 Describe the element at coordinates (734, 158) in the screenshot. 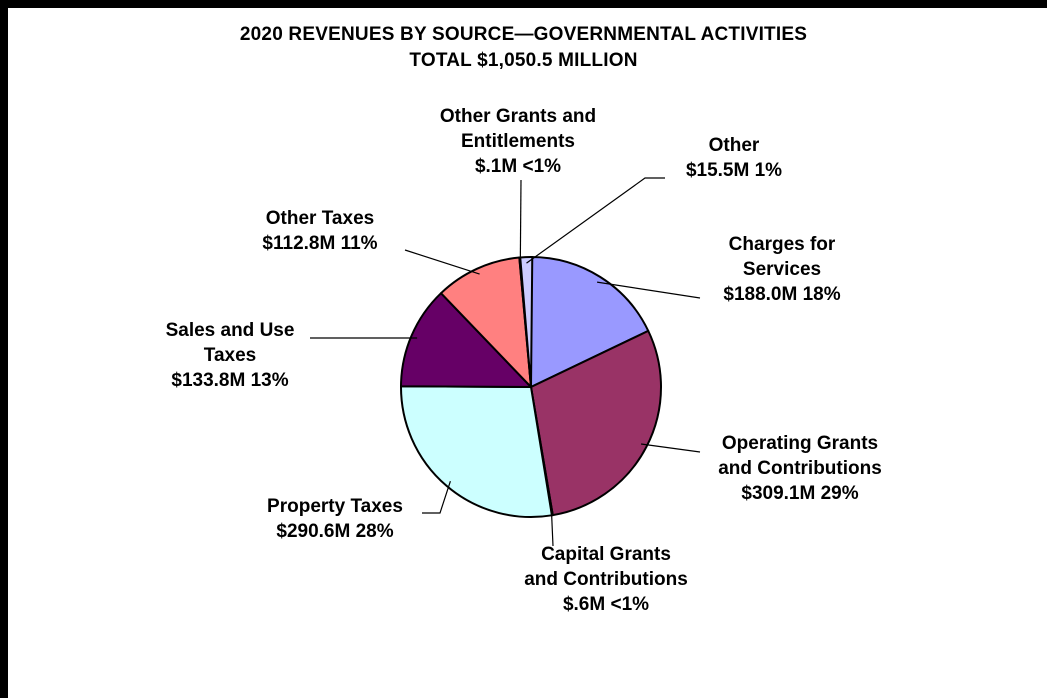

I see `label-other: Other $15.5M 1%` at that location.